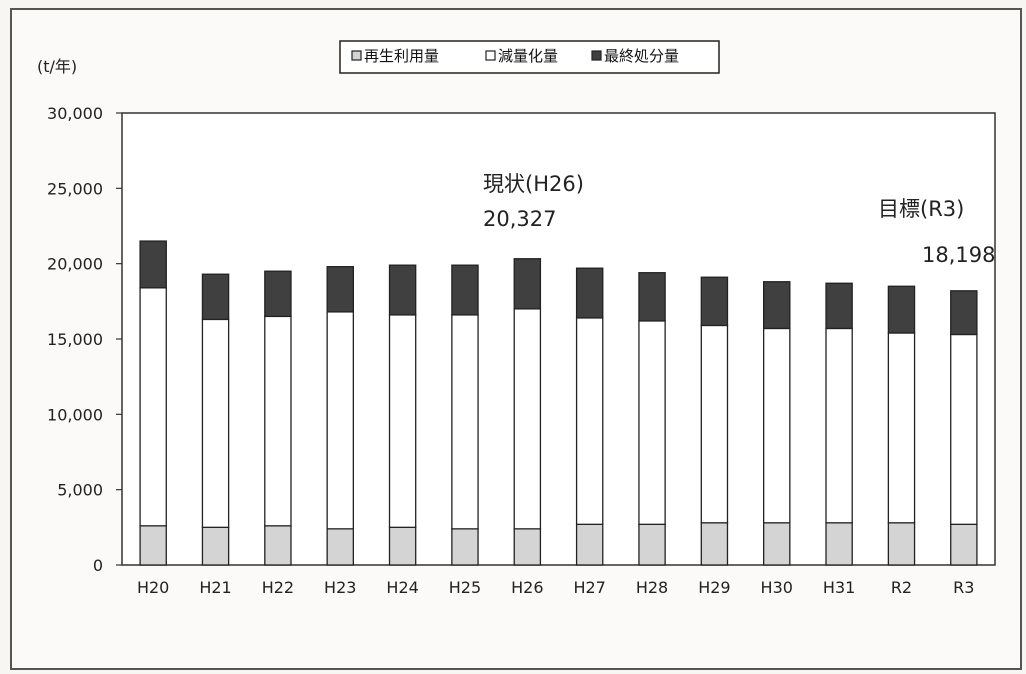 This screenshot has height=674, width=1026. What do you see at coordinates (714, 587) in the screenshot?
I see `x-tick-label: H29` at bounding box center [714, 587].